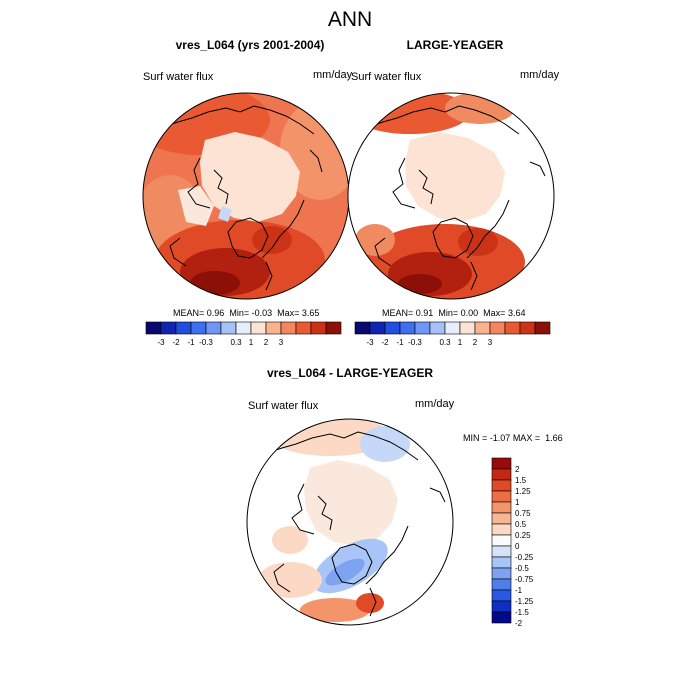 This screenshot has height=700, width=700. Describe the element at coordinates (310, 313) in the screenshot. I see `panel-1-max: 3.65` at that location.